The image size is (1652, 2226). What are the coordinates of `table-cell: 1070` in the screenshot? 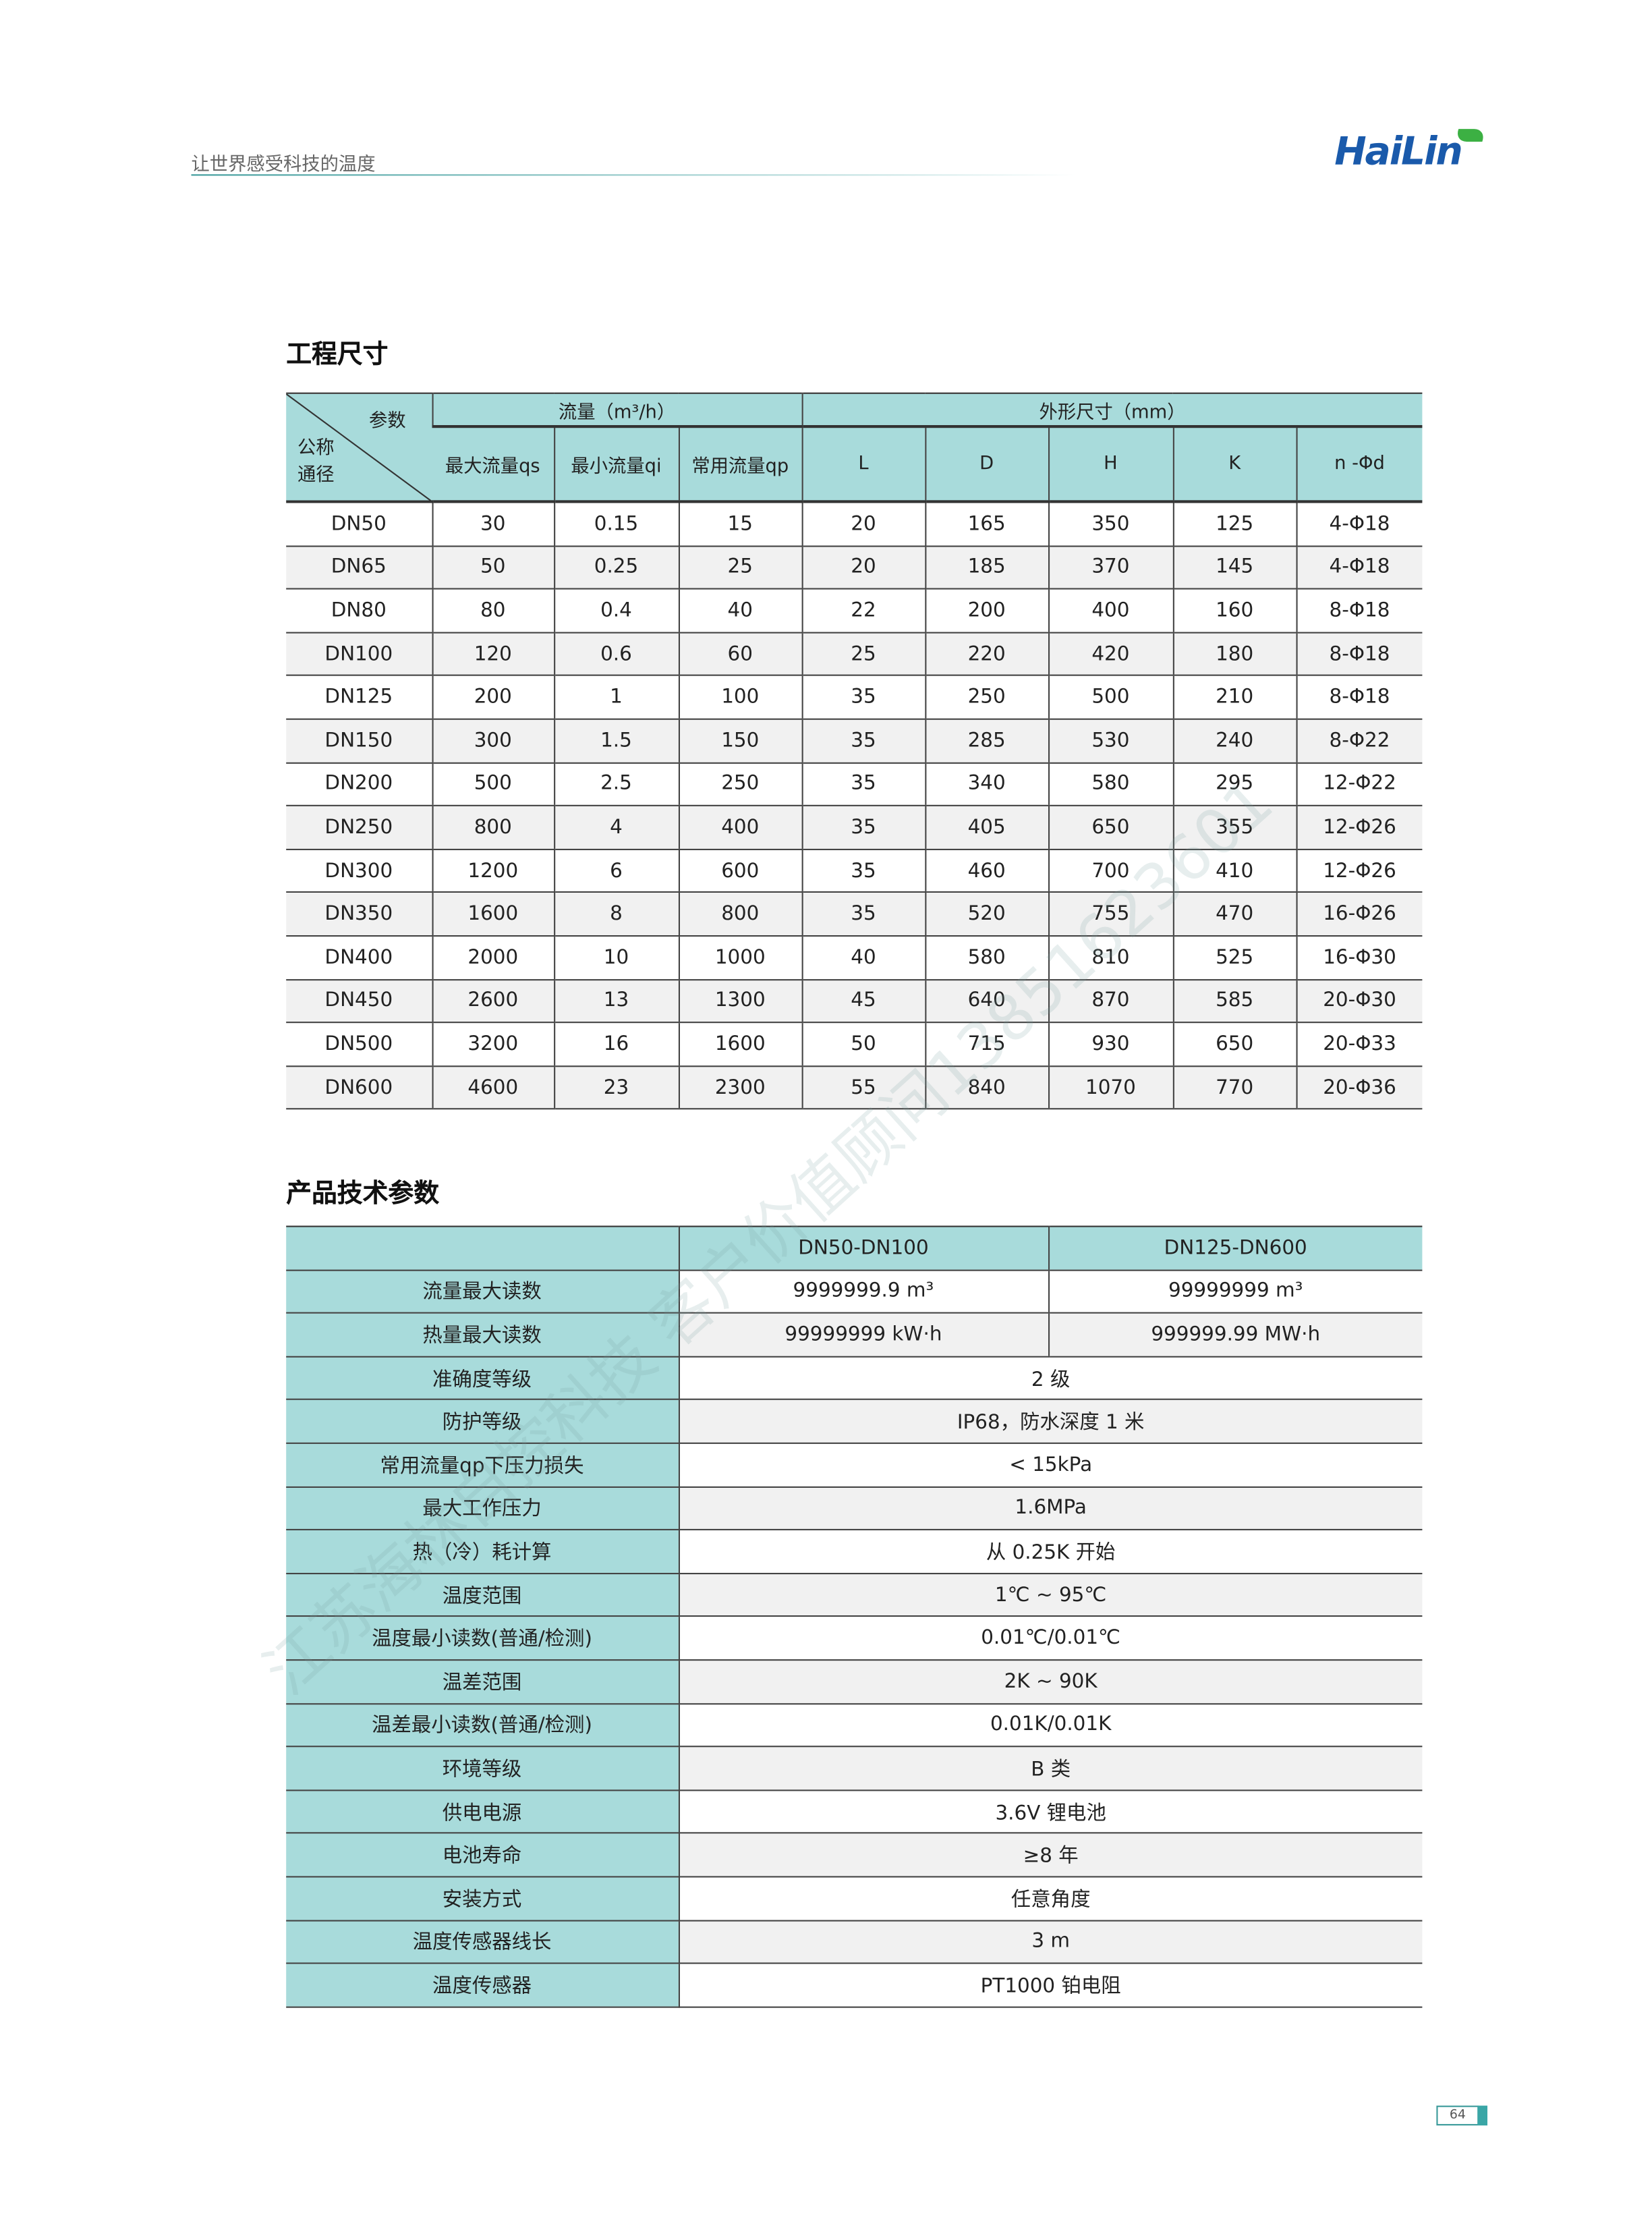 It's located at (1110, 1087).